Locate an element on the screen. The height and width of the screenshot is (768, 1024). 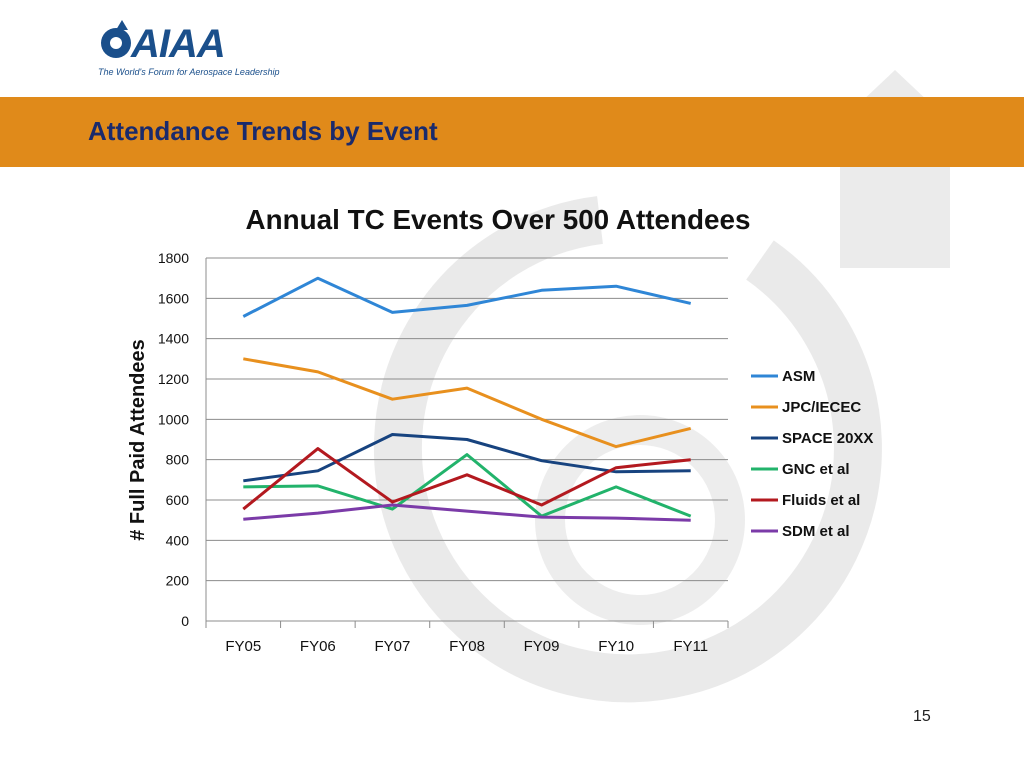
series-line-gnc-et-al is located at coordinates (467, 485).